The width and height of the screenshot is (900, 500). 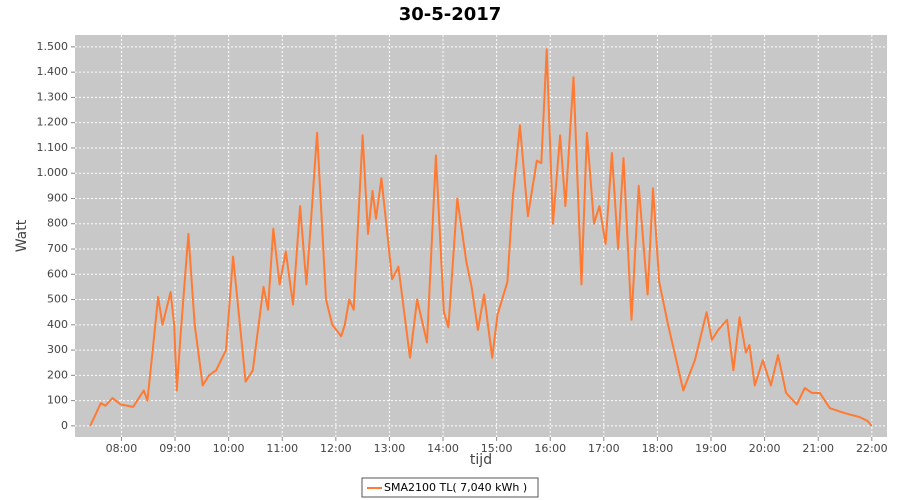 What do you see at coordinates (711, 448) in the screenshot?
I see `x-tick-label: 19:00` at bounding box center [711, 448].